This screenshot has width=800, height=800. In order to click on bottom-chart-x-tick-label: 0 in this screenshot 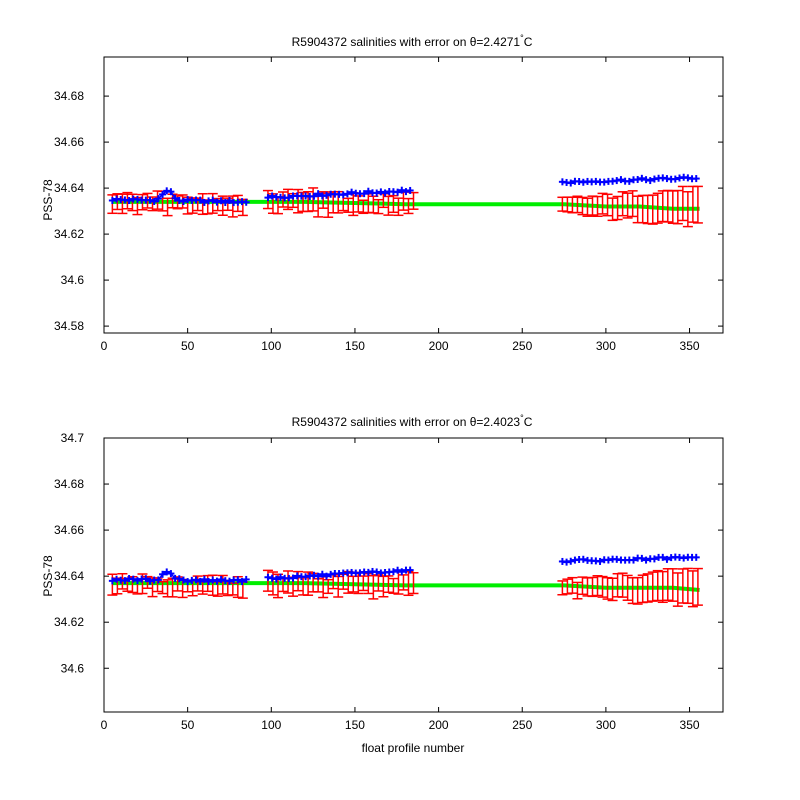, I will do `click(104, 725)`.